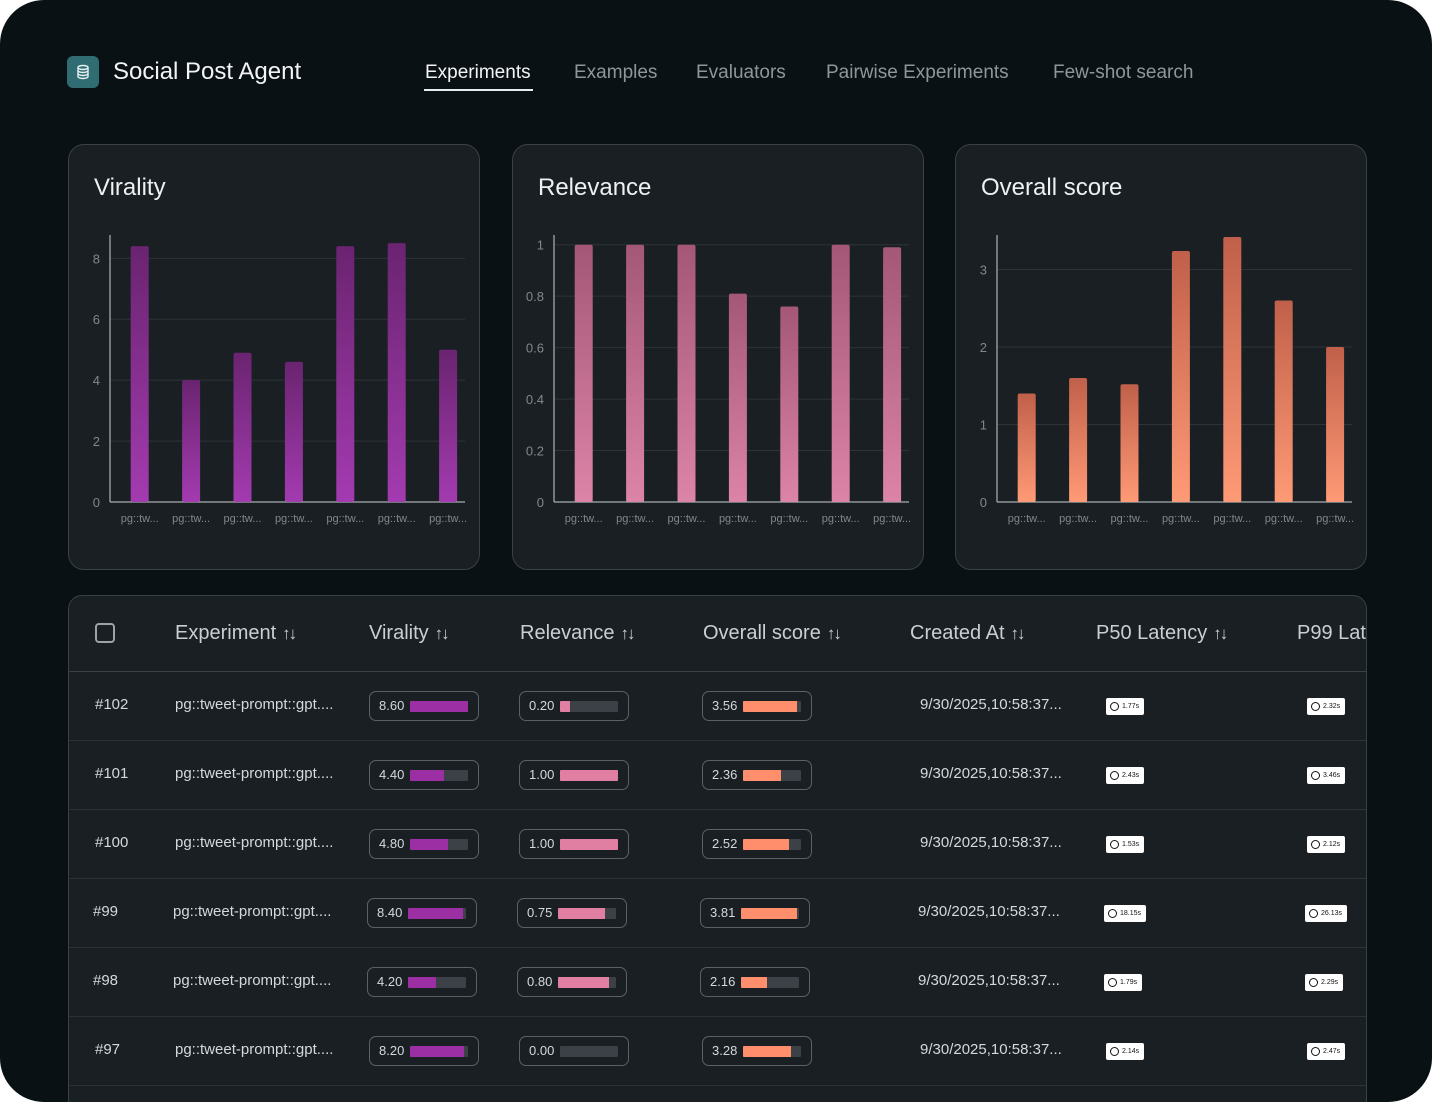 Image resolution: width=1432 pixels, height=1102 pixels. Describe the element at coordinates (112, 842) in the screenshot. I see `experiment-id: #100` at that location.